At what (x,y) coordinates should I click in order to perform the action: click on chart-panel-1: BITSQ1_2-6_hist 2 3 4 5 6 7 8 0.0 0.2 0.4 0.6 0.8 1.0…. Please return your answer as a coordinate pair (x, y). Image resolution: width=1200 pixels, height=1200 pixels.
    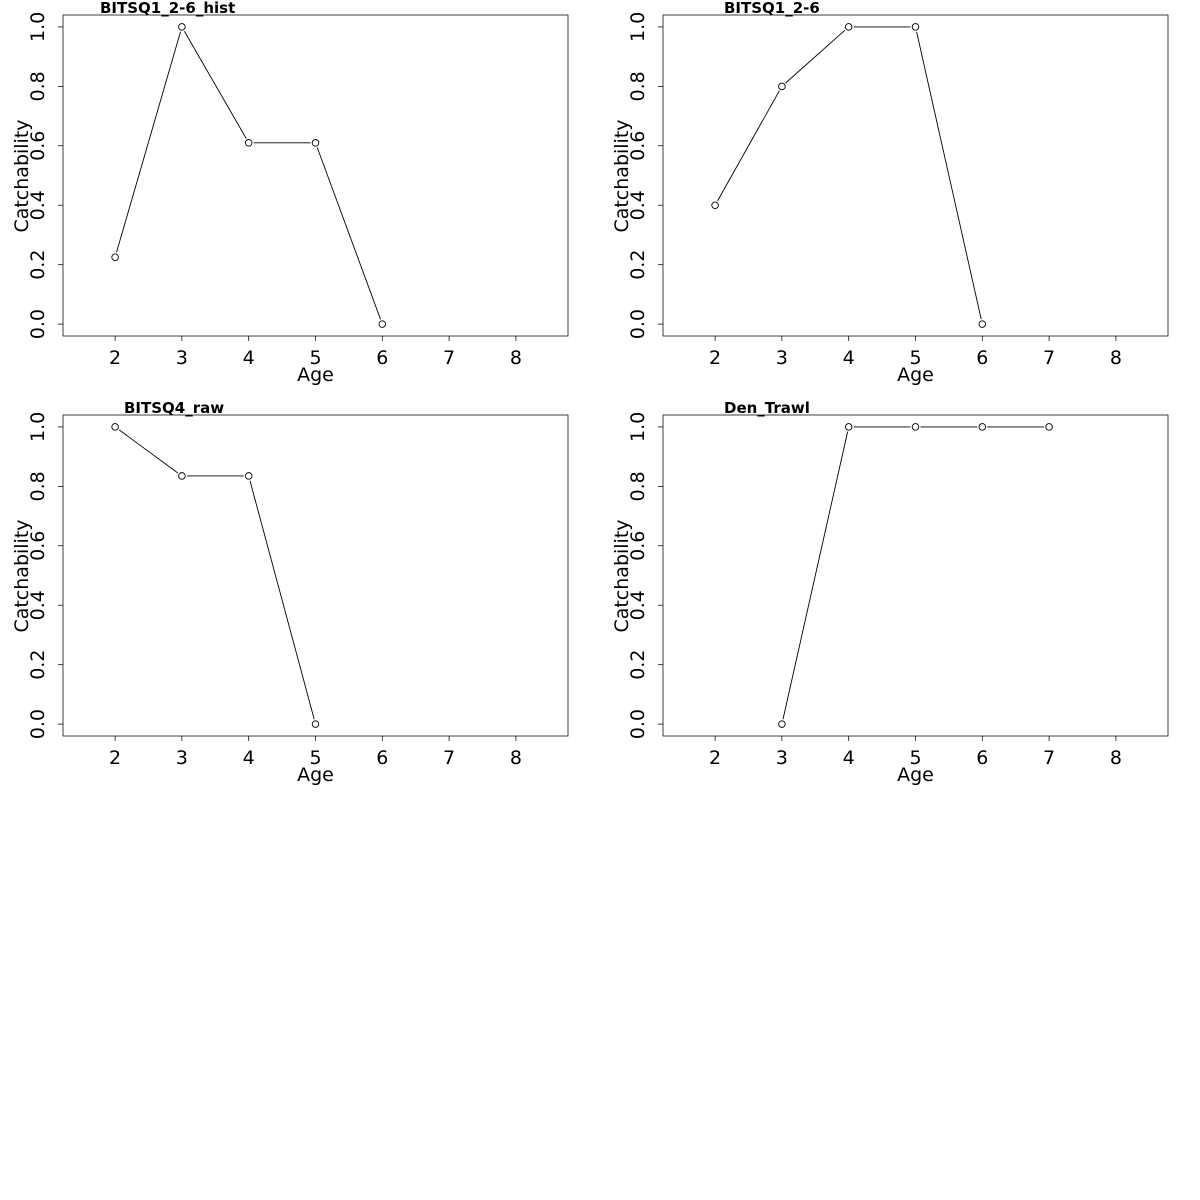
    Looking at the image, I should click on (290, 193).